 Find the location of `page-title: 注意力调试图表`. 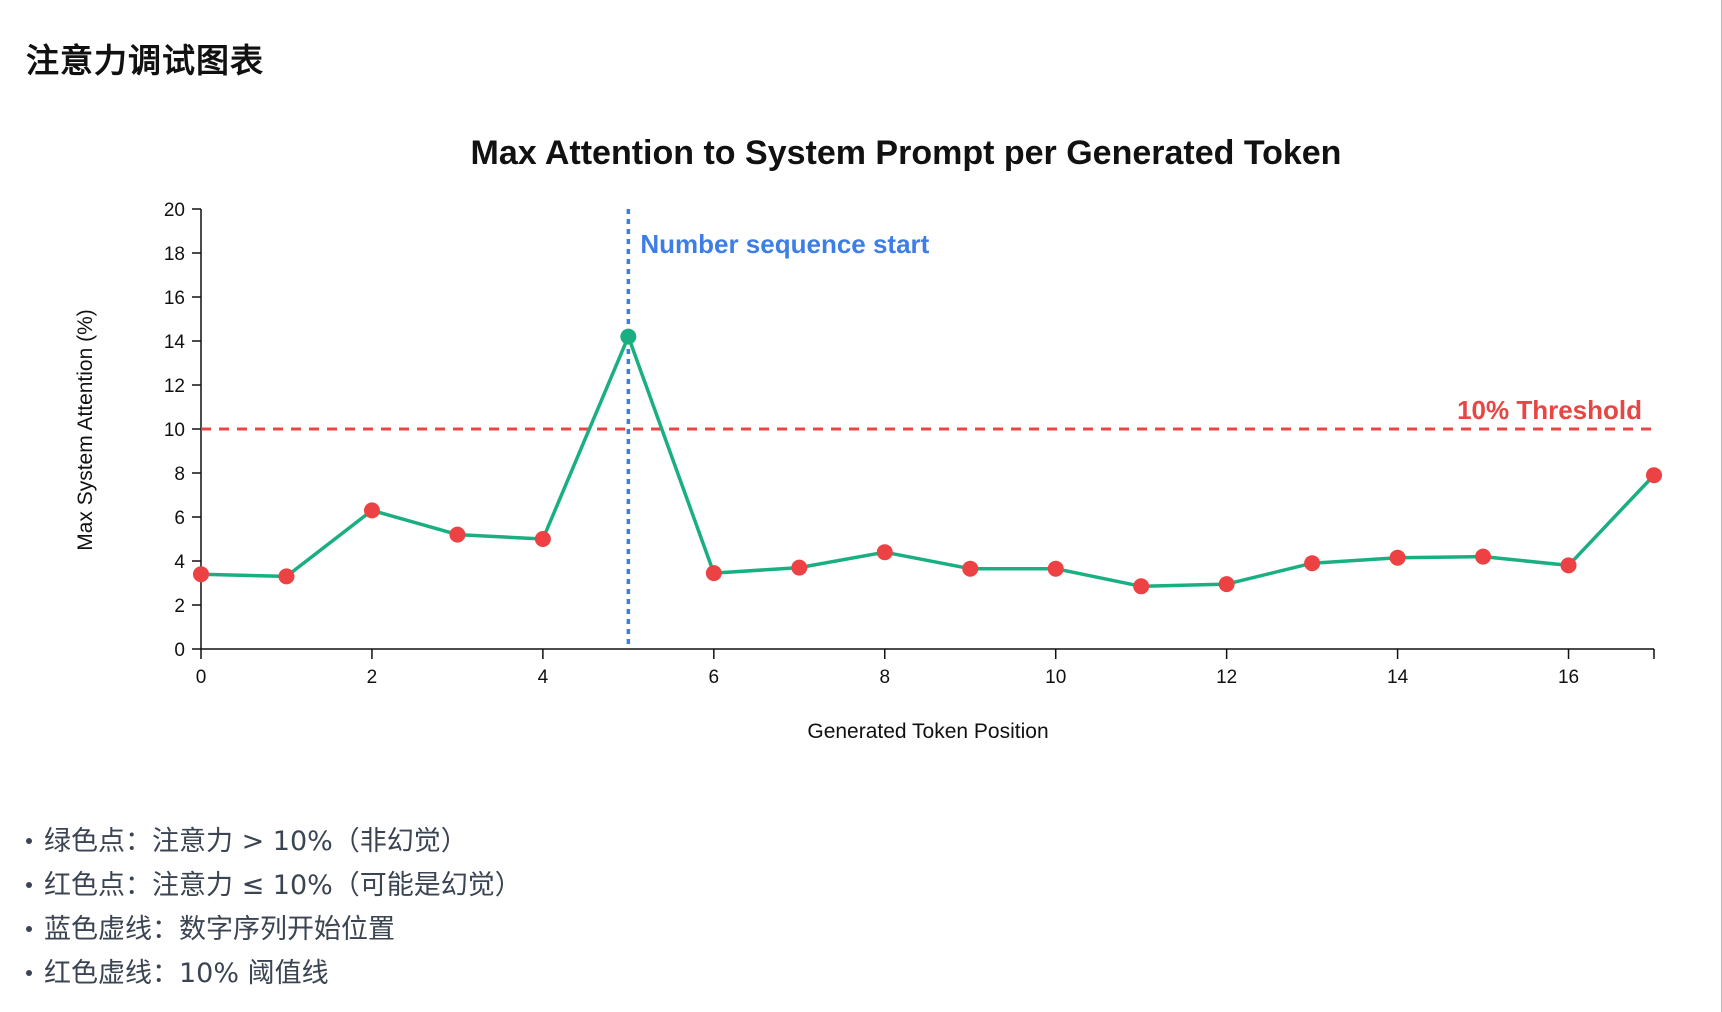

page-title: 注意力调试图表 is located at coordinates (145, 60).